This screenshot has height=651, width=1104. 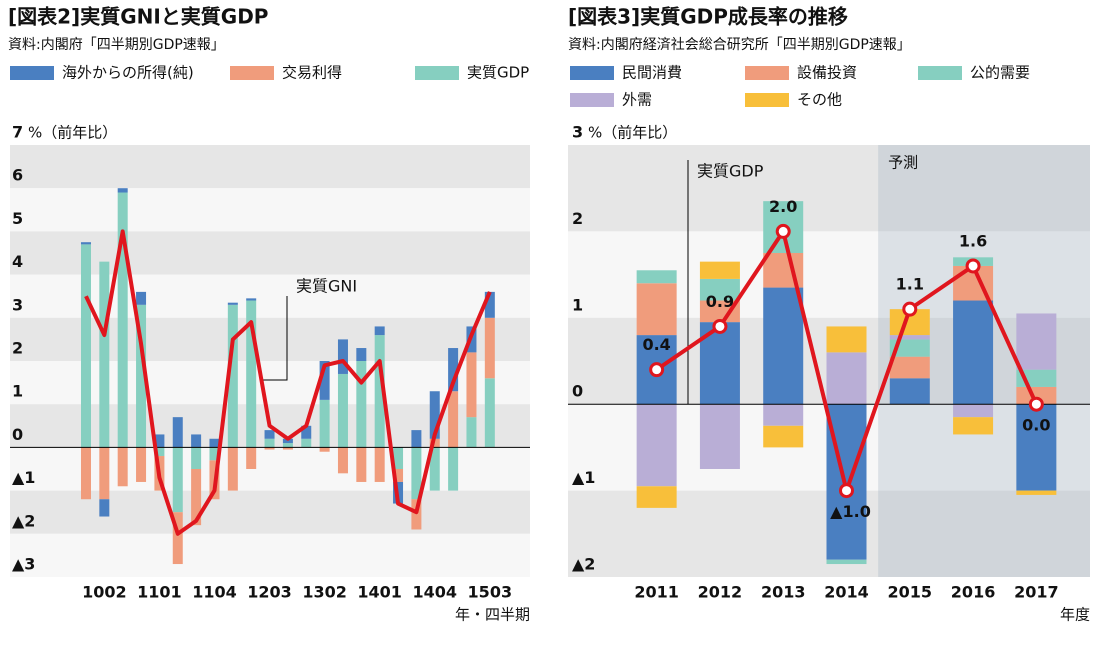 I want to click on legend-label: 海外からの所得(純), so click(x=128, y=73).